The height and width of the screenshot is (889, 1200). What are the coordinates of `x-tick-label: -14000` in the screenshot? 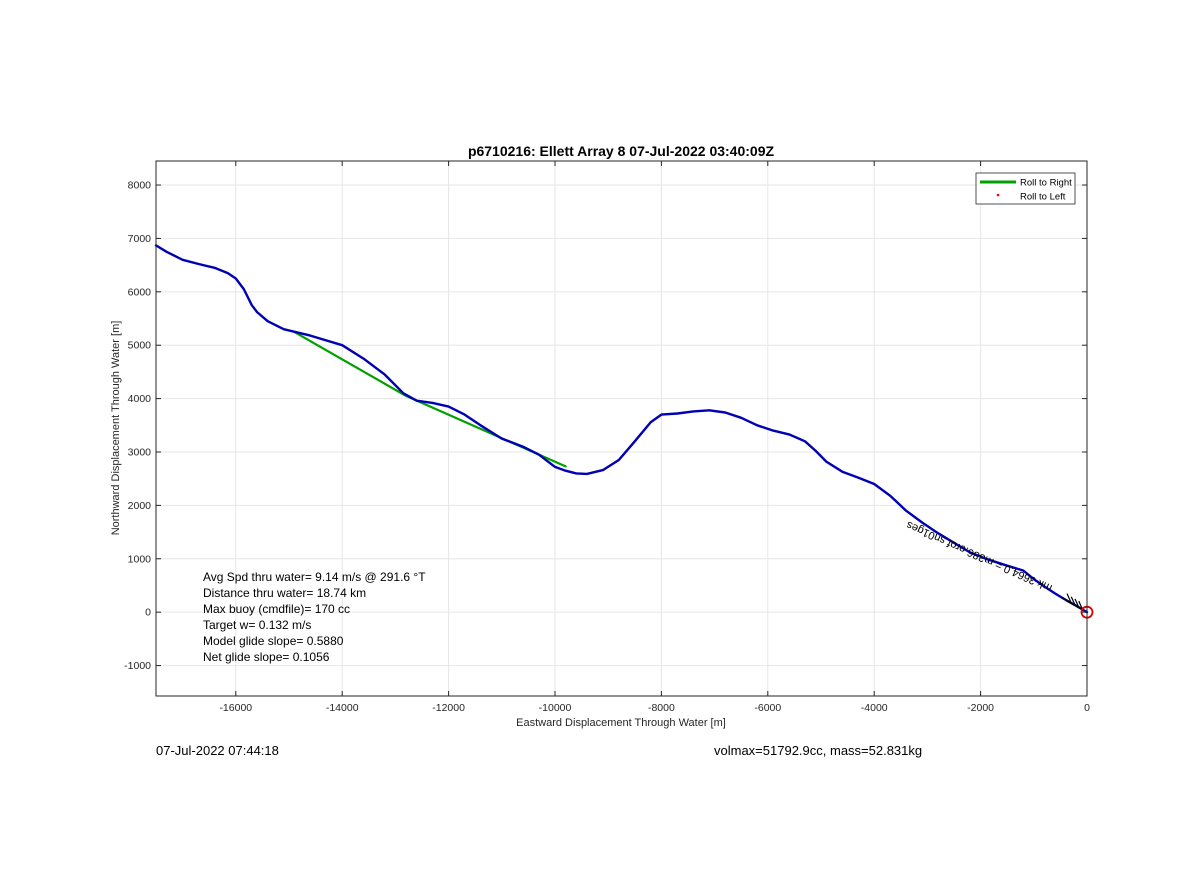 It's located at (342, 708).